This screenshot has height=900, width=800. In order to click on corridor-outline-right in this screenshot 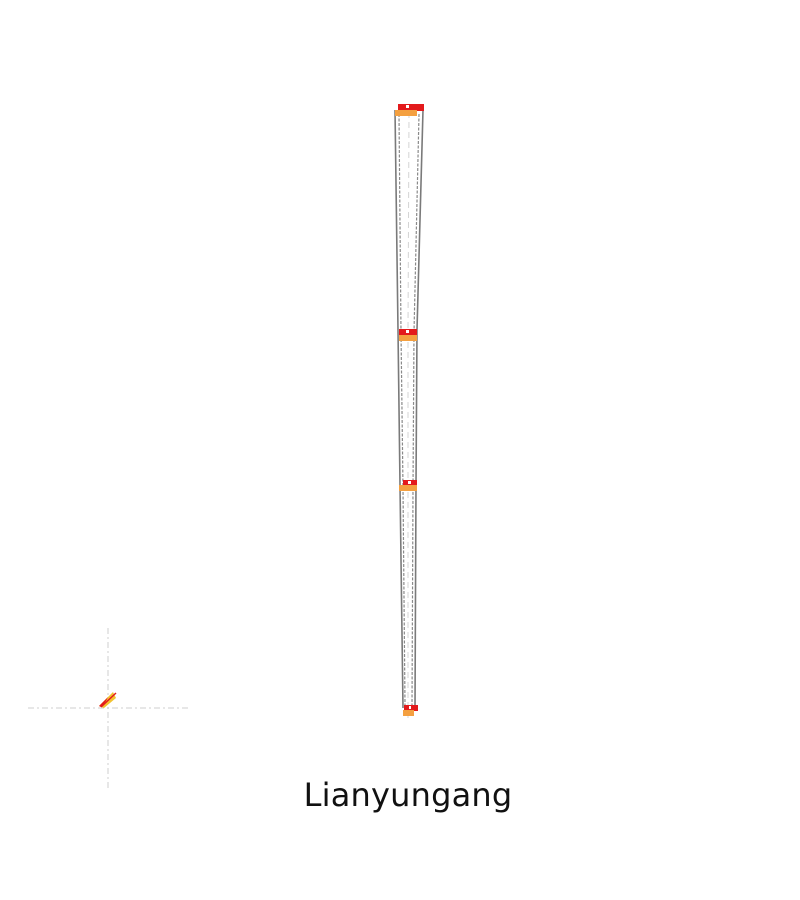, I will do `click(419, 409)`.